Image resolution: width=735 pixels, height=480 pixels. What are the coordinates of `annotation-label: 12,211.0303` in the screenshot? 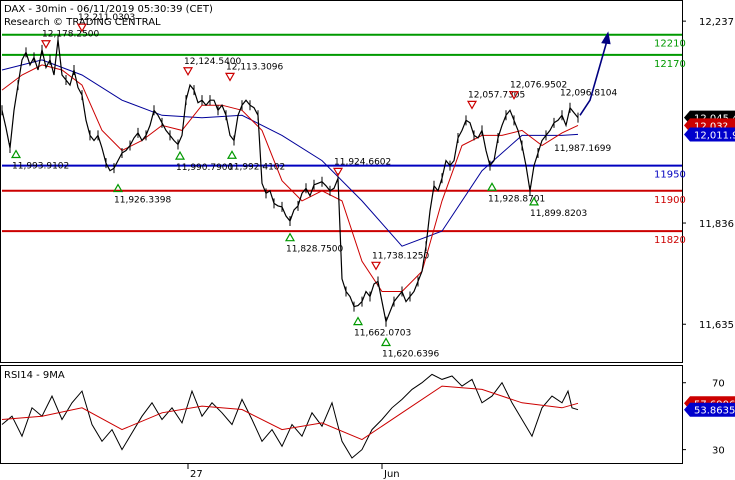 It's located at (106, 18).